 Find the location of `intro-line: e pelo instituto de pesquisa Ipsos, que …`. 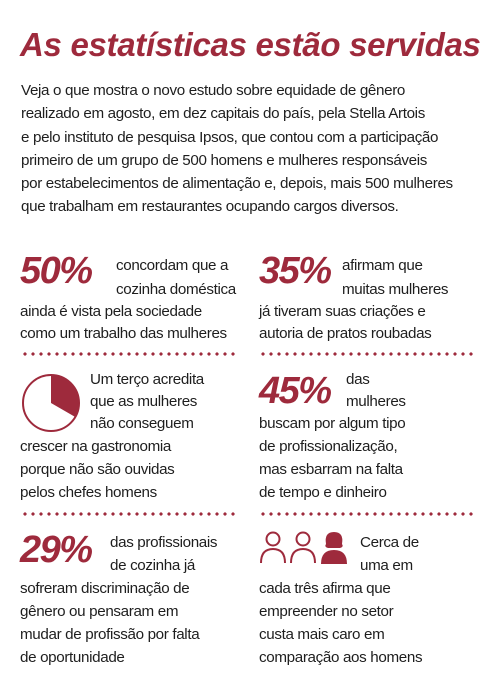

intro-line: e pelo instituto de pesquisa Ipsos, que … is located at coordinates (230, 137).